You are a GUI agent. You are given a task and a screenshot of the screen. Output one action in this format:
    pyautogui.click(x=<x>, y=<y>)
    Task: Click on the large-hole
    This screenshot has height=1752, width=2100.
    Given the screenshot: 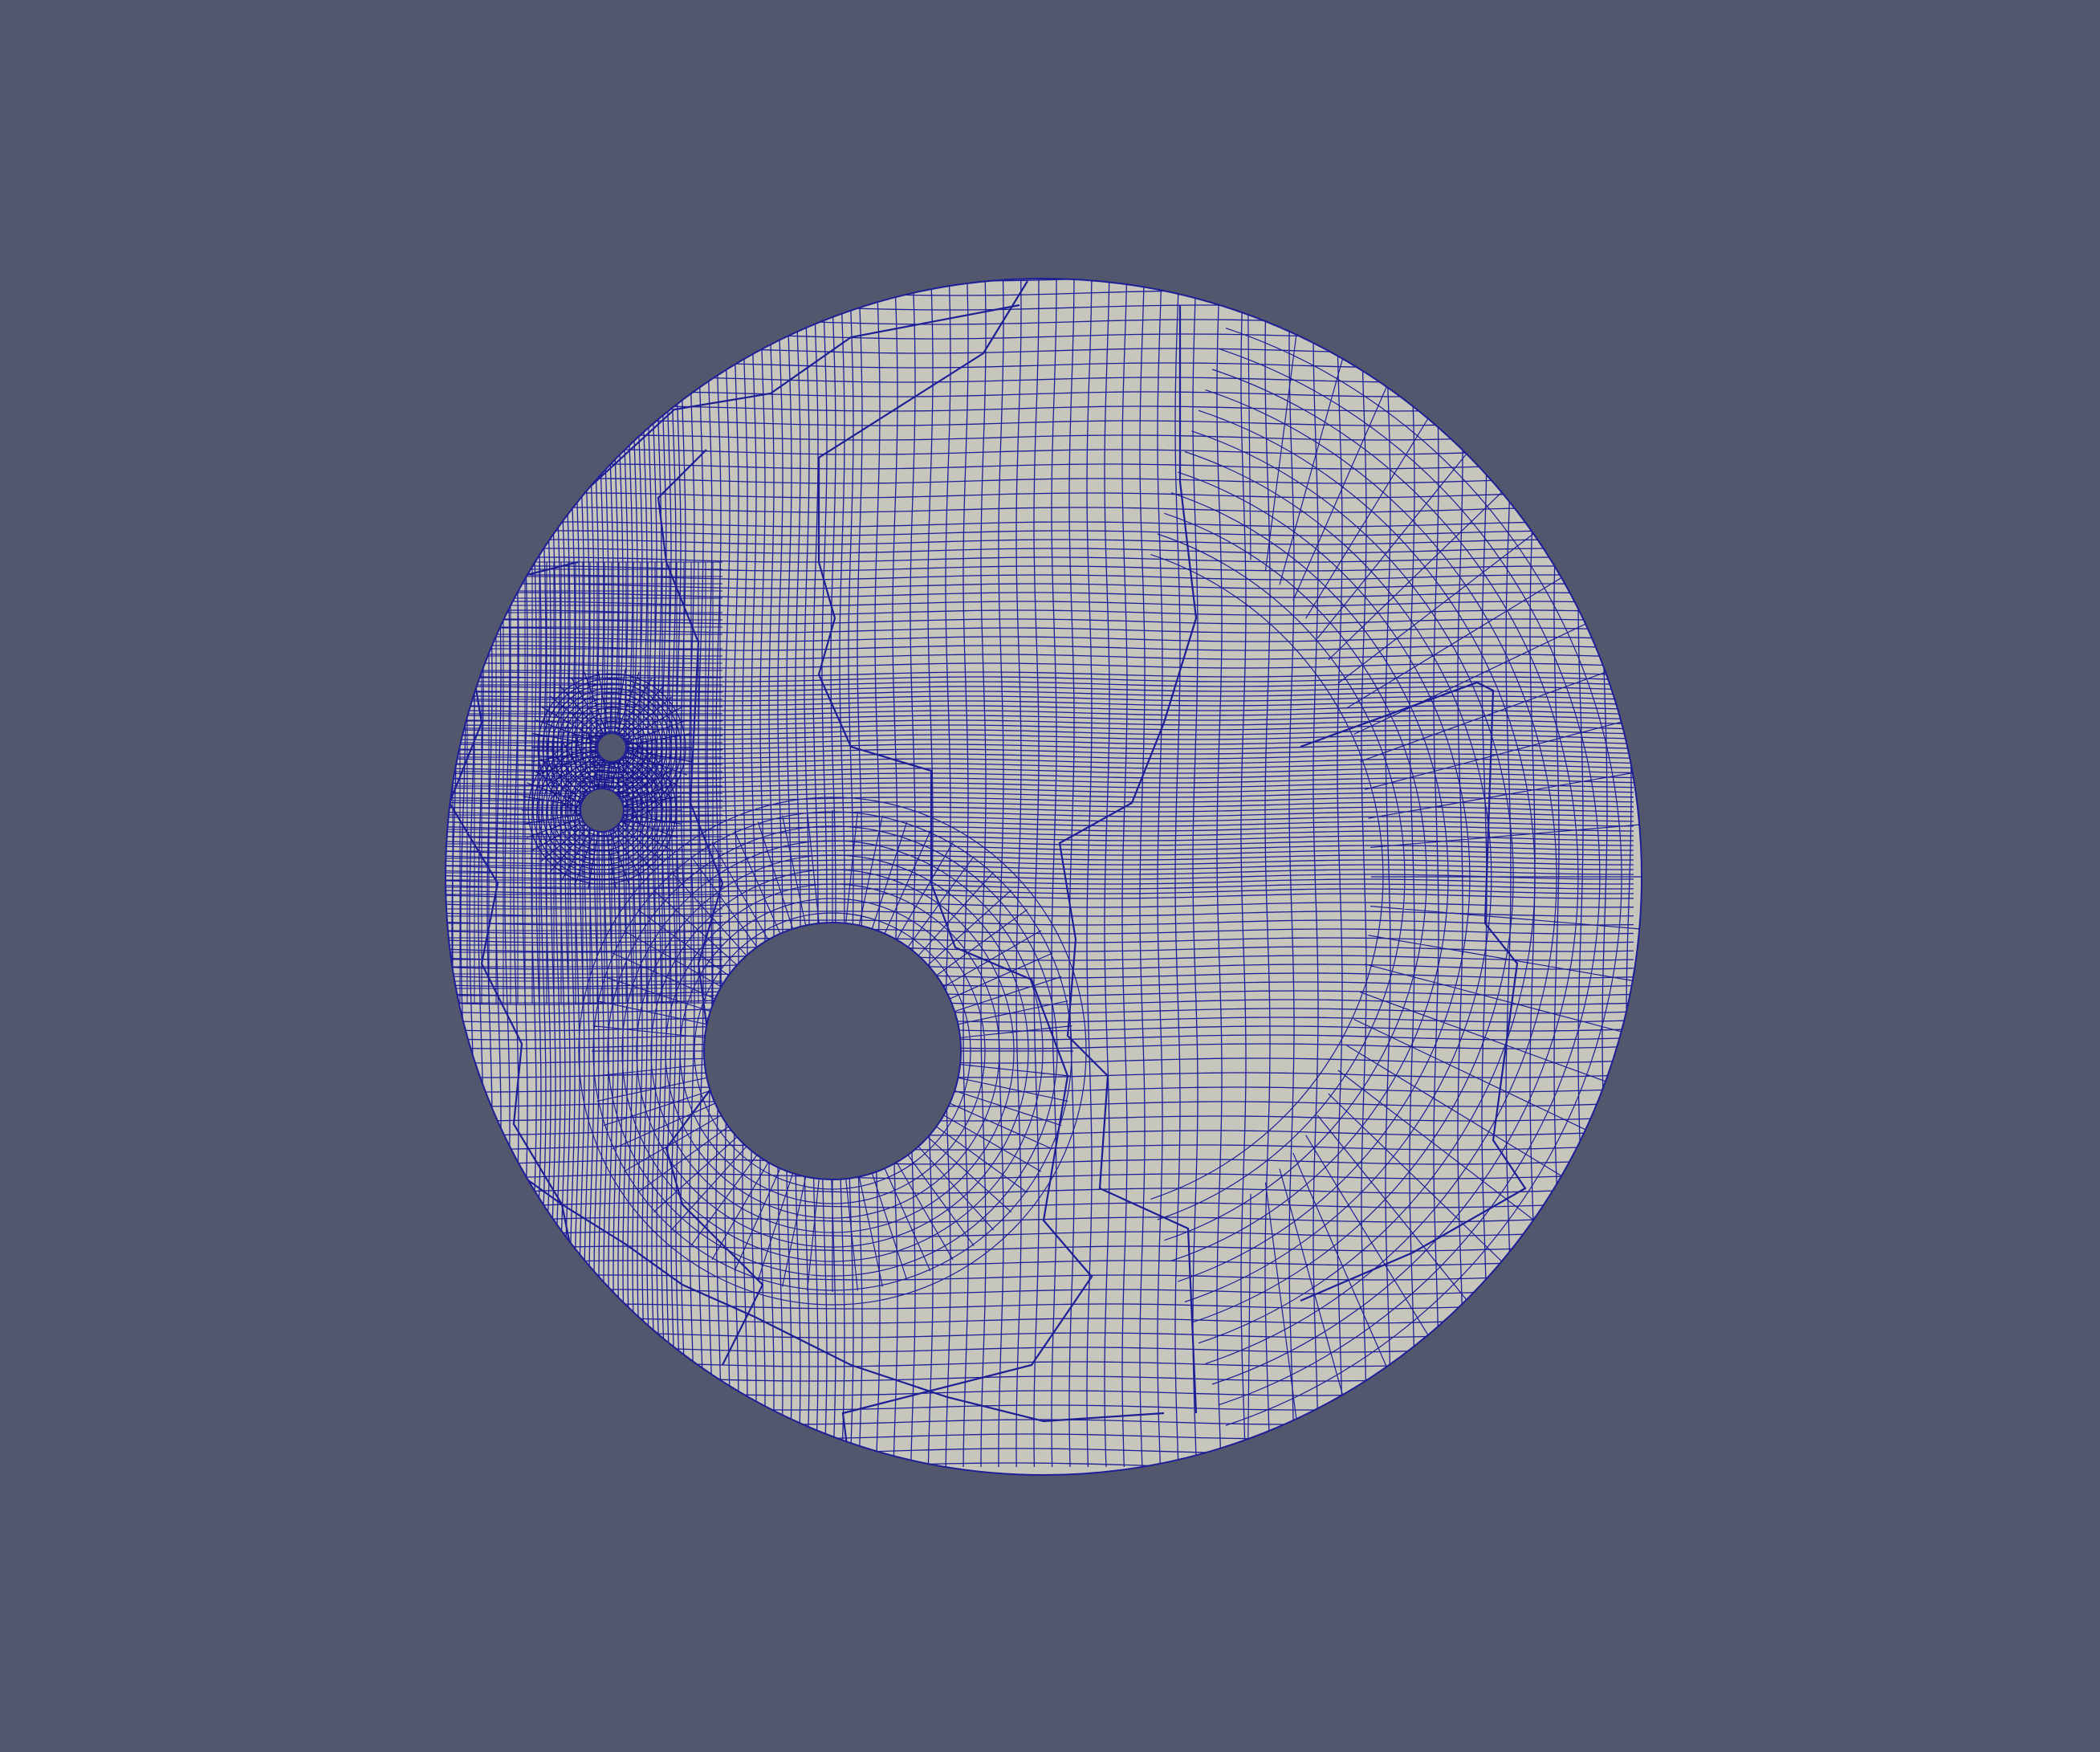 What is the action you would take?
    pyautogui.click(x=832, y=1051)
    